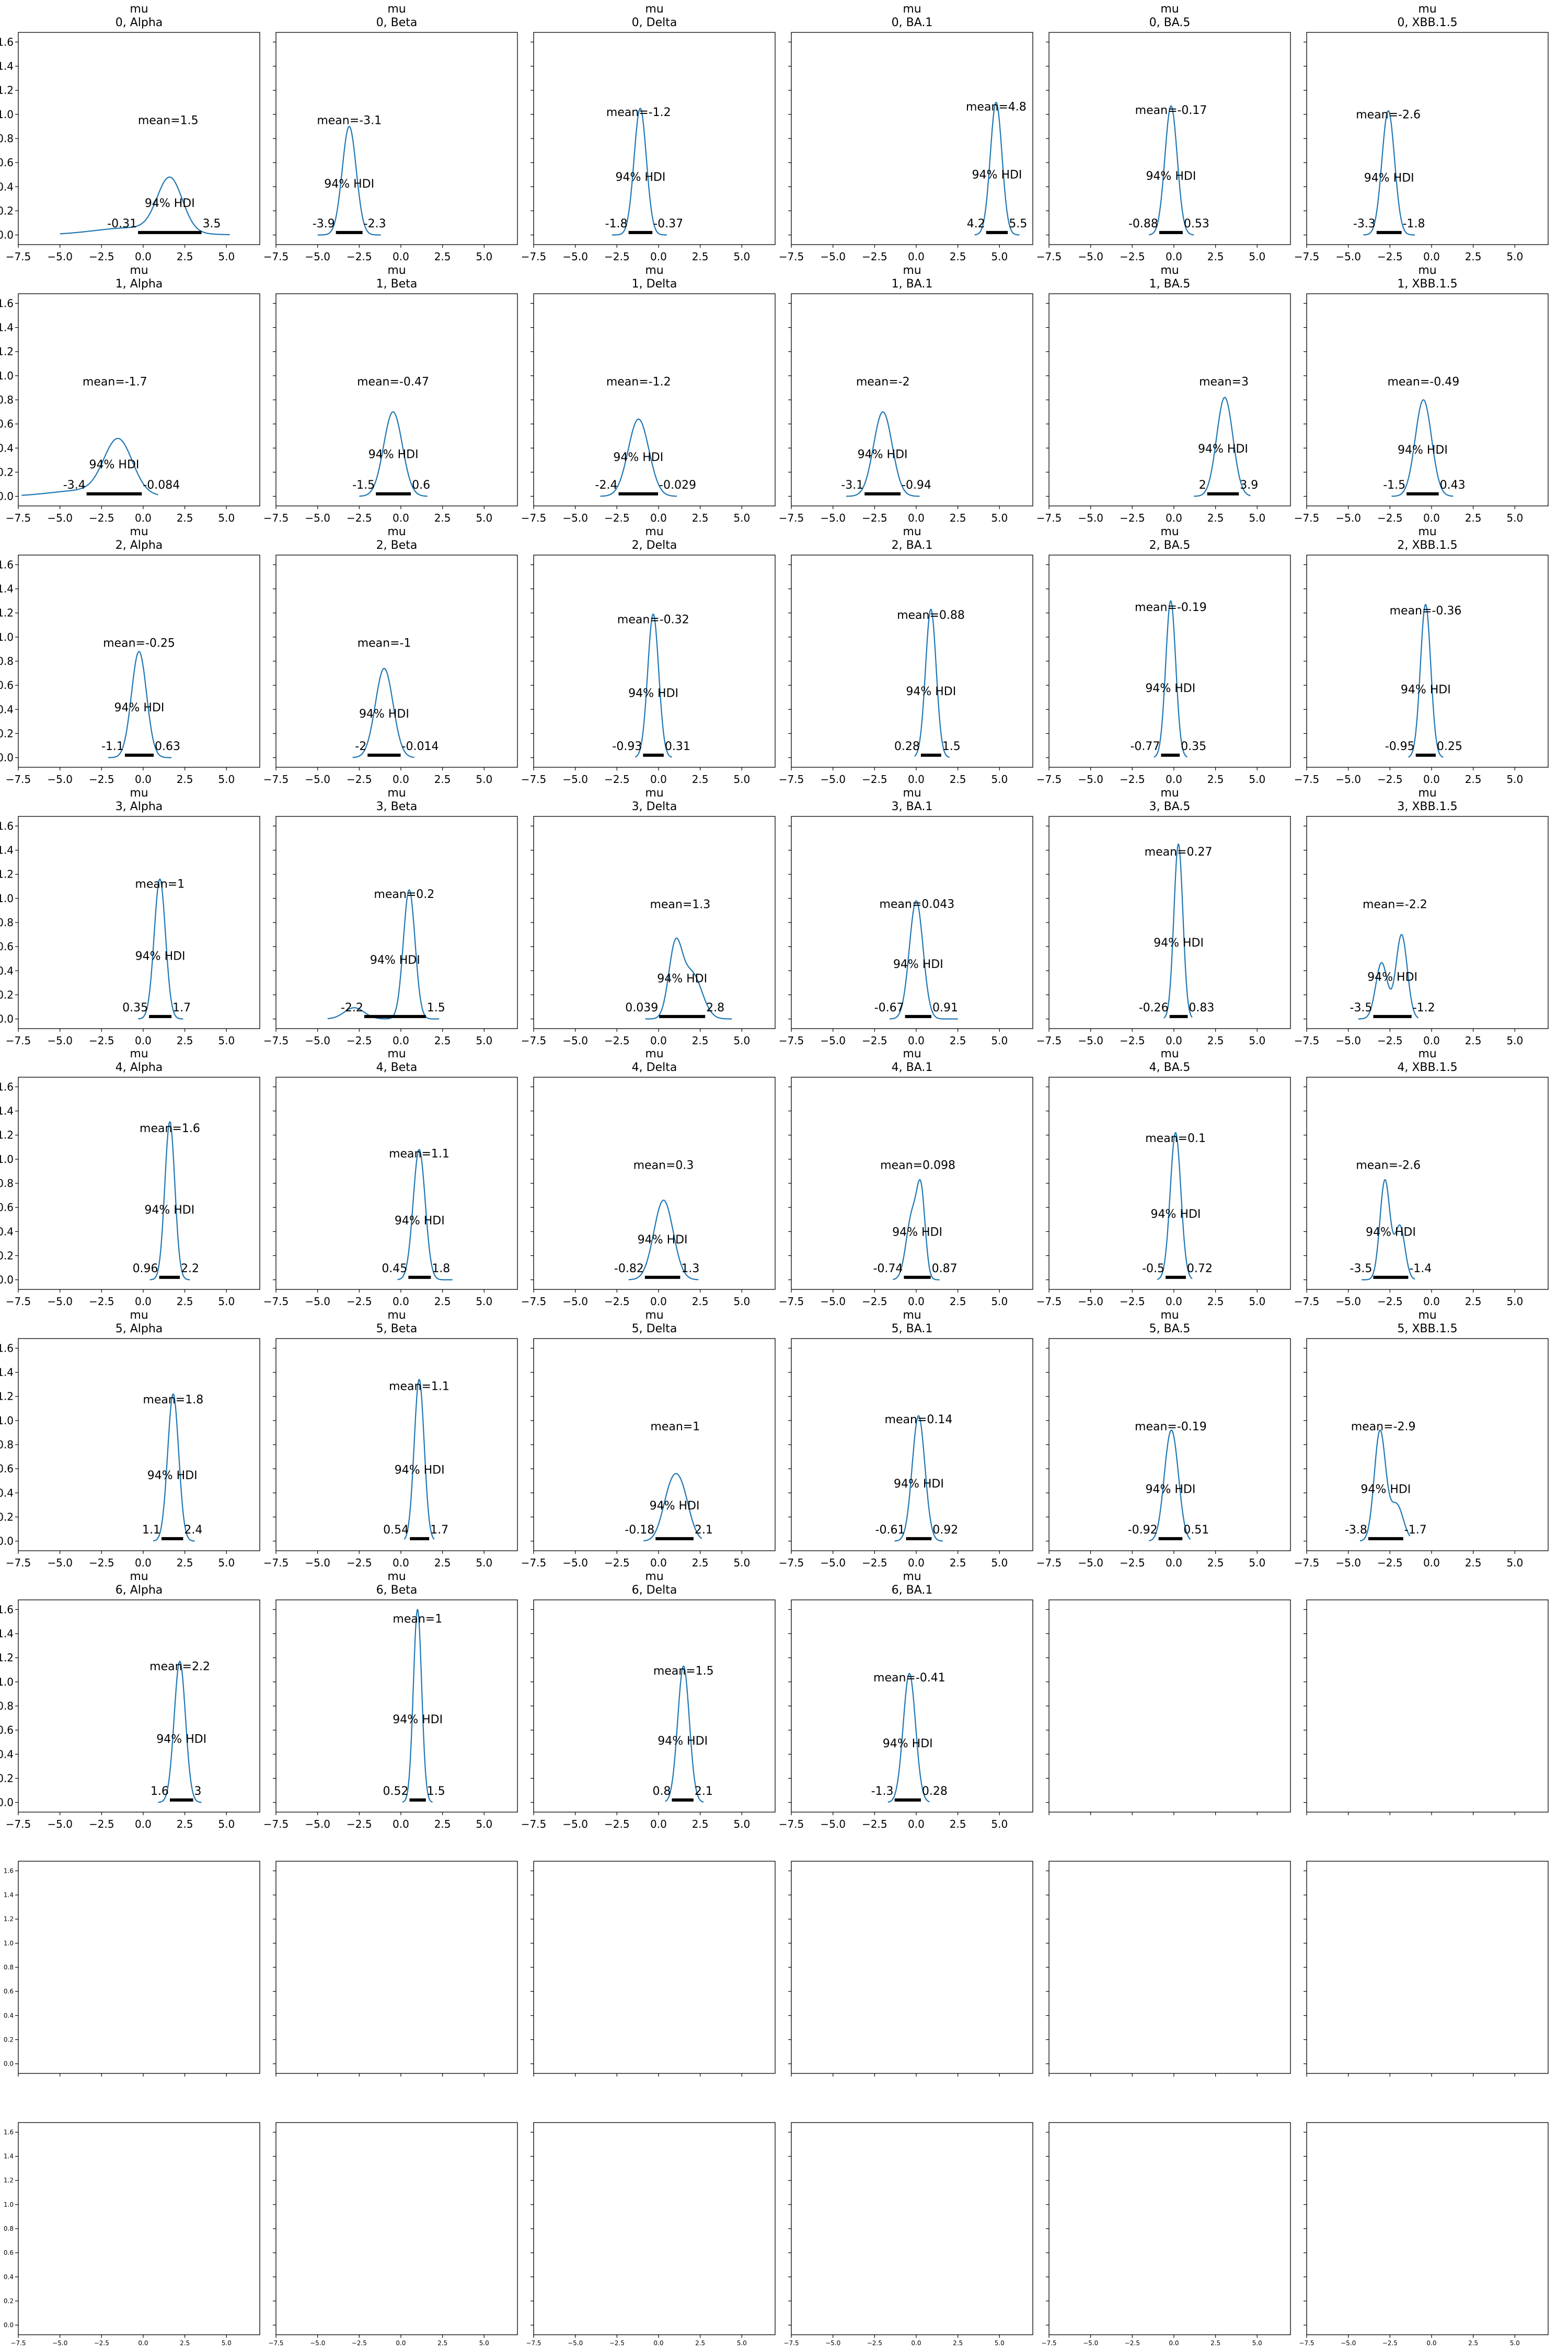 The width and height of the screenshot is (1568, 2352). I want to click on x-tick-label: −2.5, so click(359, 1824).